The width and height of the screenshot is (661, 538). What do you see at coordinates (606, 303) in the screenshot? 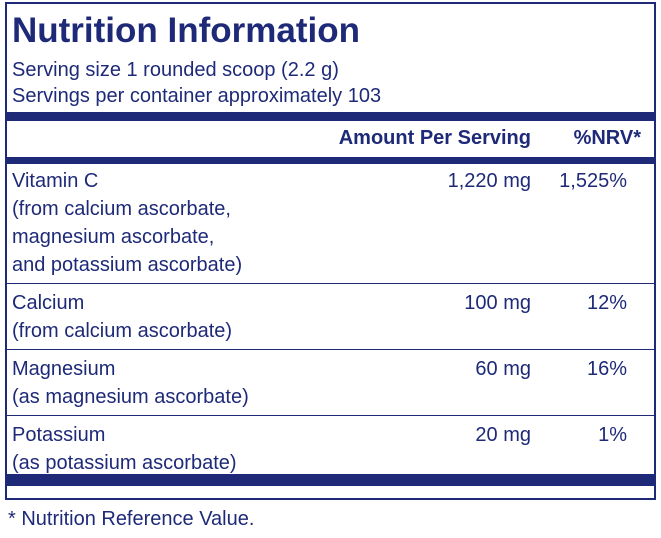
I see `nrv: 12%` at bounding box center [606, 303].